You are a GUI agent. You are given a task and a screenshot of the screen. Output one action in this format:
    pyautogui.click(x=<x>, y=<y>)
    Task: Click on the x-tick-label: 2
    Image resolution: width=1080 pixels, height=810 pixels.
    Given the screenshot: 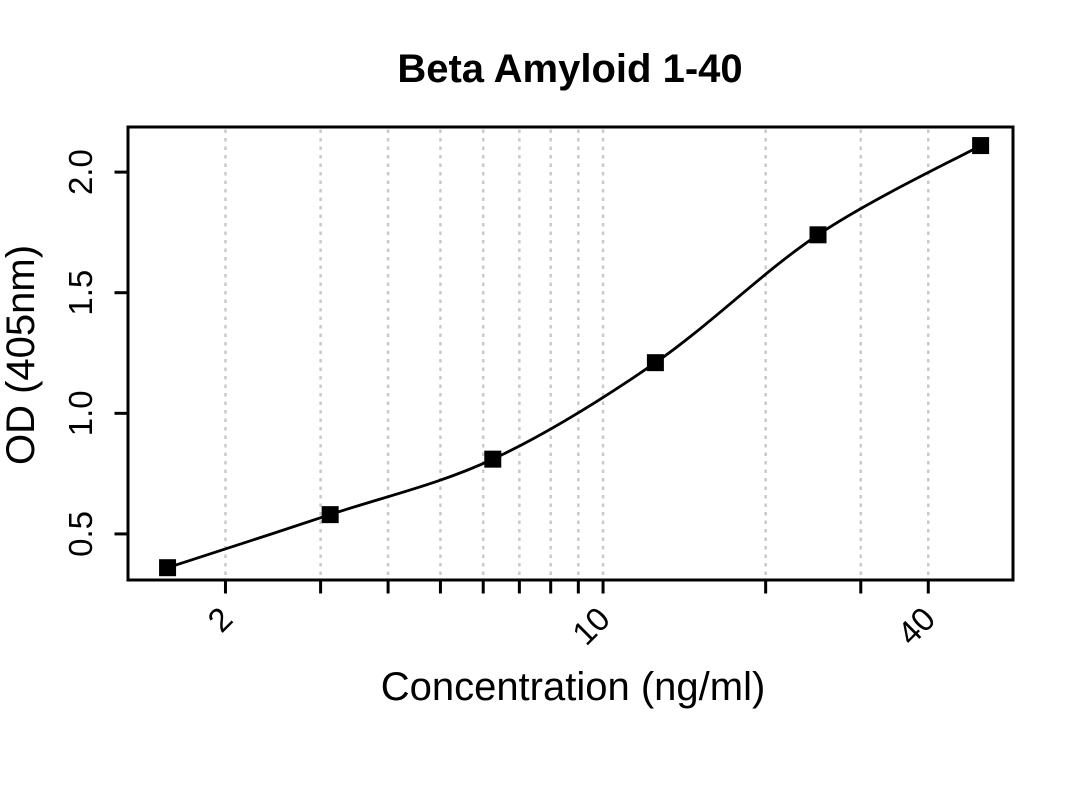 What is the action you would take?
    pyautogui.click(x=219, y=619)
    